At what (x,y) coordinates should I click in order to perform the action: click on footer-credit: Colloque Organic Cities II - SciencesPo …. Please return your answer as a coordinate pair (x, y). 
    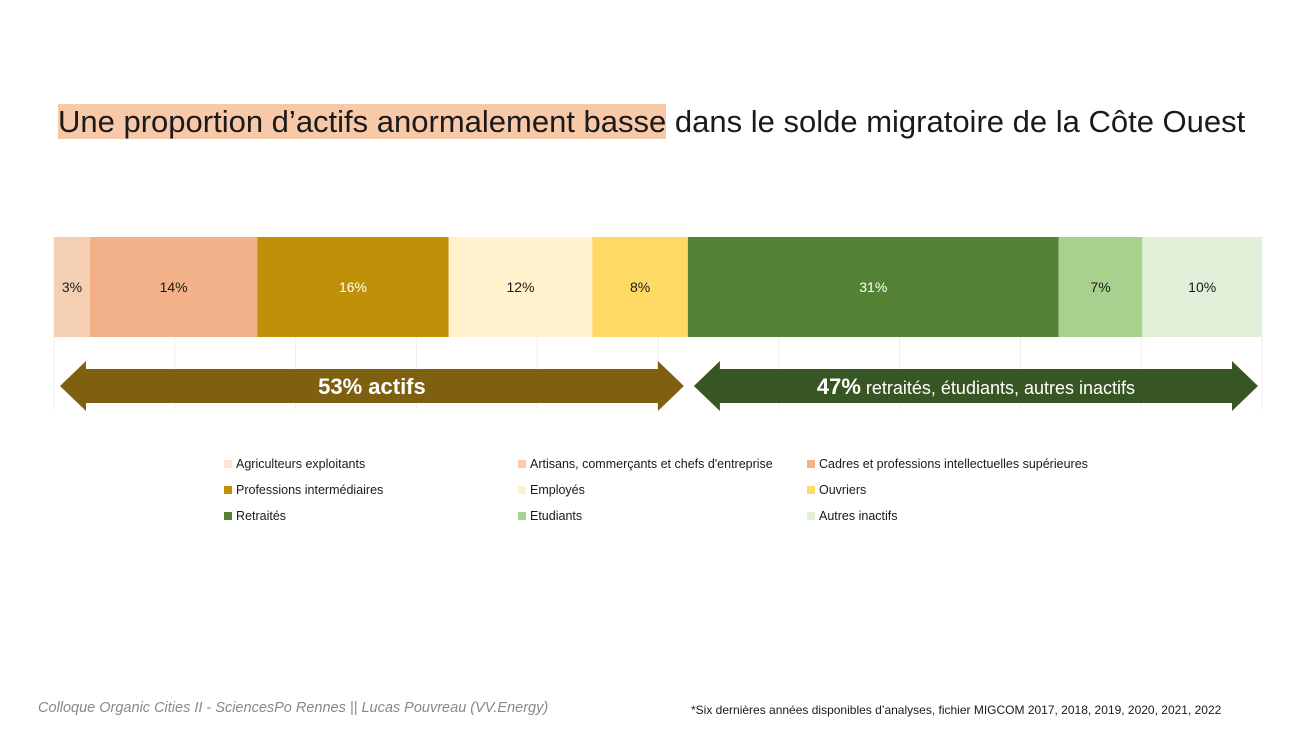
    Looking at the image, I should click on (293, 708).